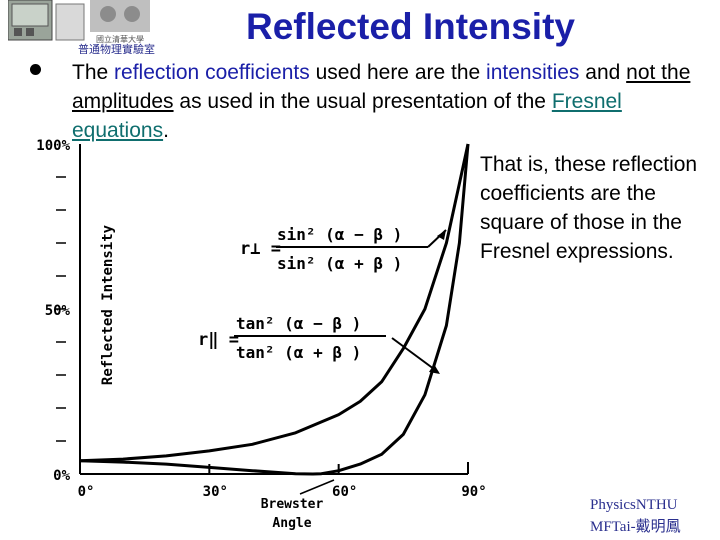 The image size is (720, 540). Describe the element at coordinates (93, 72) in the screenshot. I see `bullet-text-1: The` at that location.